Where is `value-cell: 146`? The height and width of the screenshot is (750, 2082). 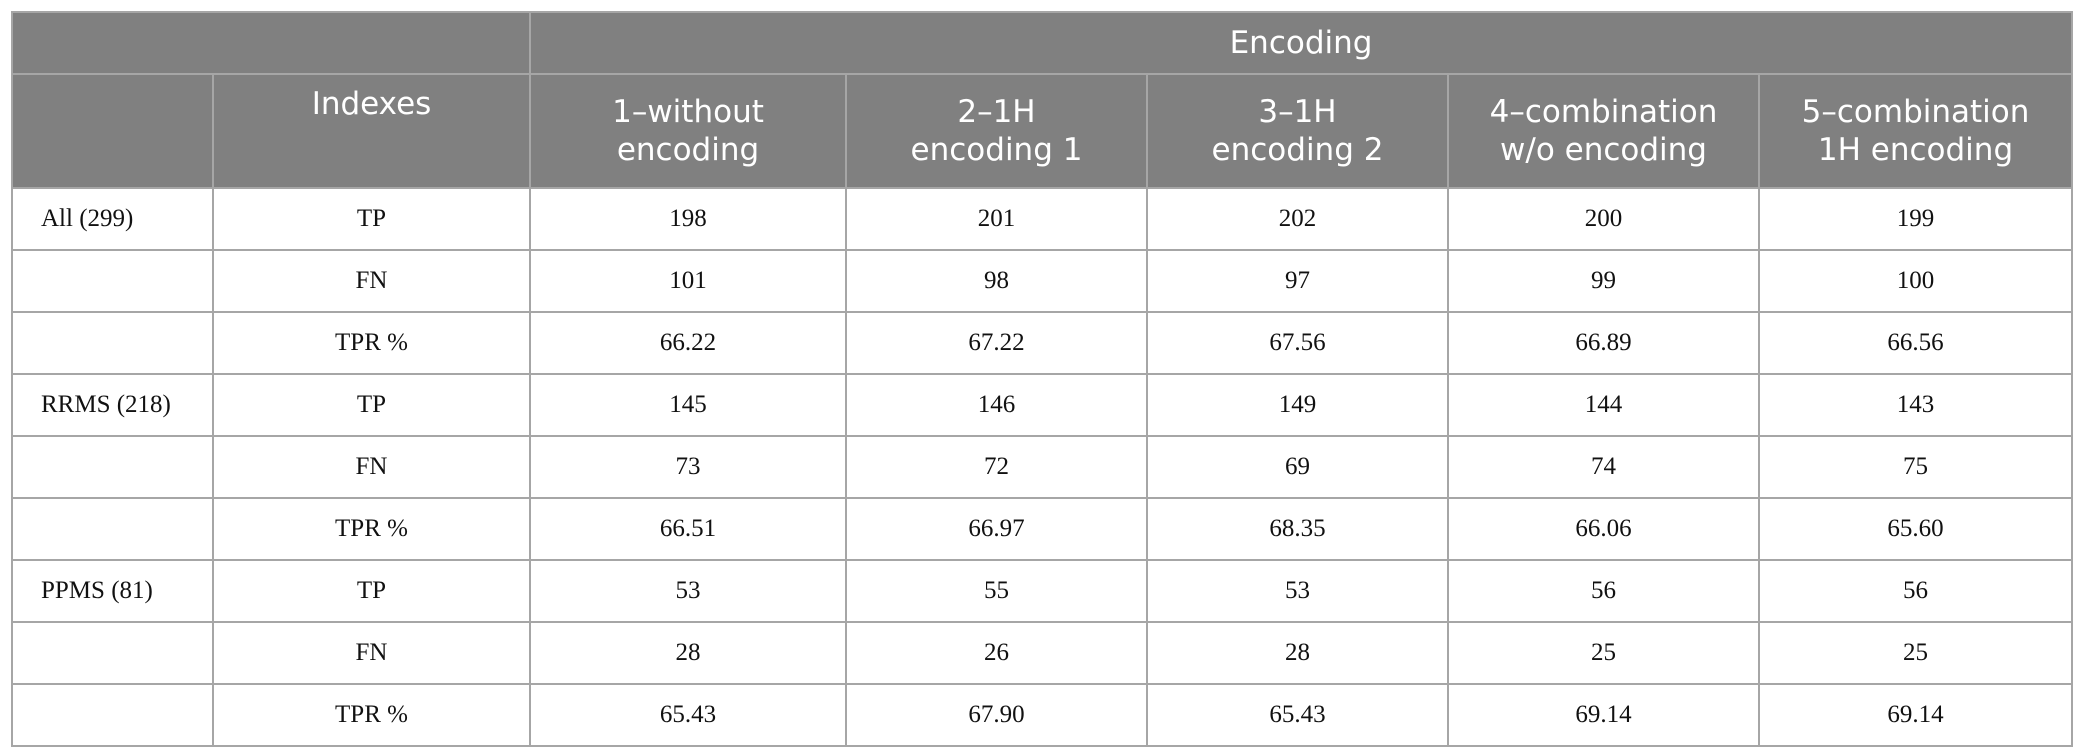
value-cell: 146 is located at coordinates (996, 405).